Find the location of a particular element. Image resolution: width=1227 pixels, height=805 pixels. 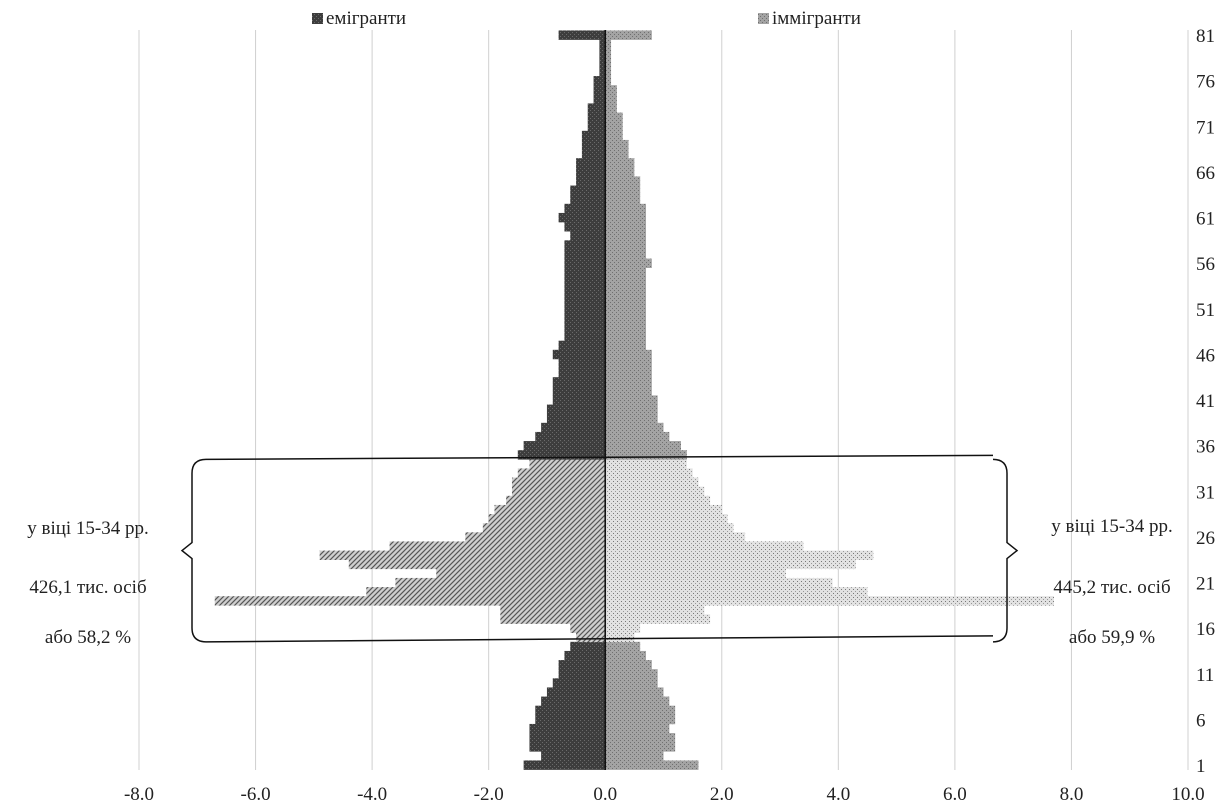

y-tick-label: 66 is located at coordinates (1205, 173).